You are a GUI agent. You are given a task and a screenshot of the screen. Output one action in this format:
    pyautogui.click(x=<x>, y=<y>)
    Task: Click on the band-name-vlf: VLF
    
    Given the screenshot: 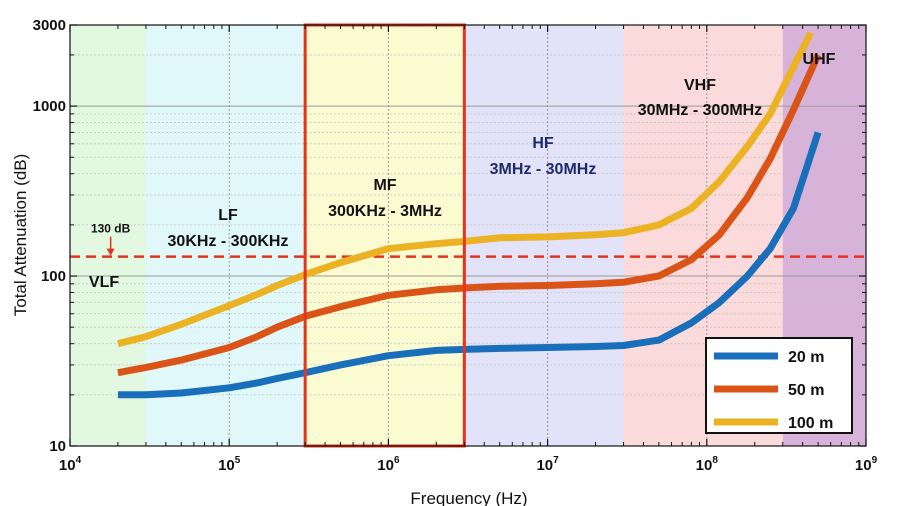 What is the action you would take?
    pyautogui.click(x=104, y=282)
    